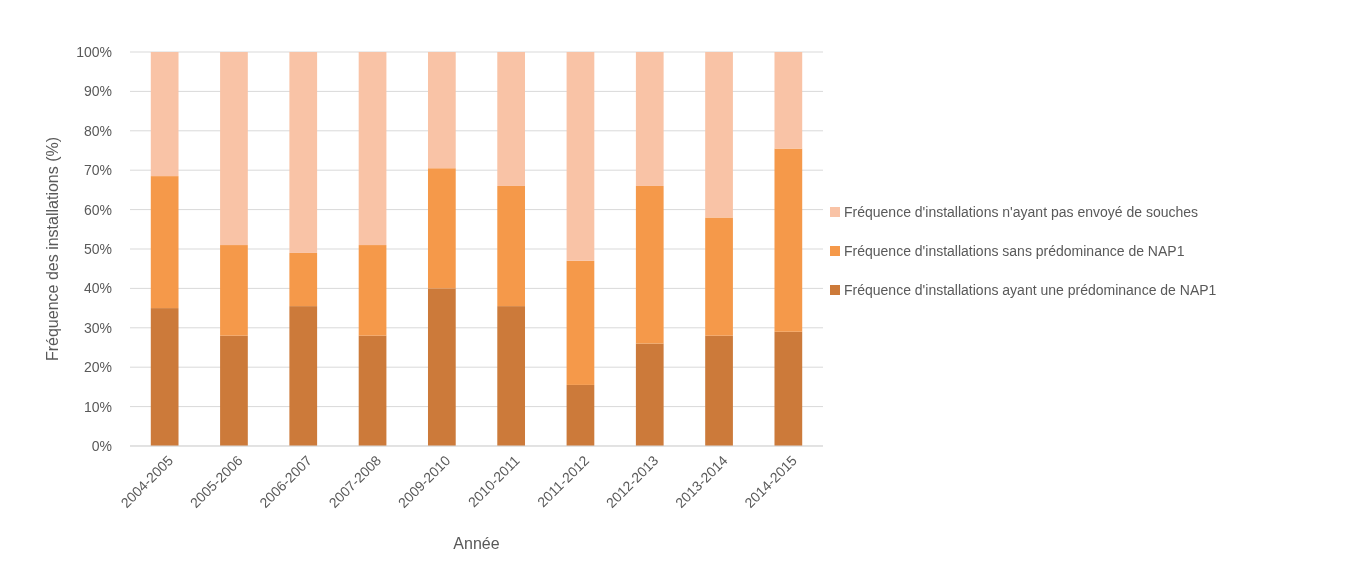 This screenshot has width=1357, height=563. I want to click on y-tick-label: 30%, so click(97, 327).